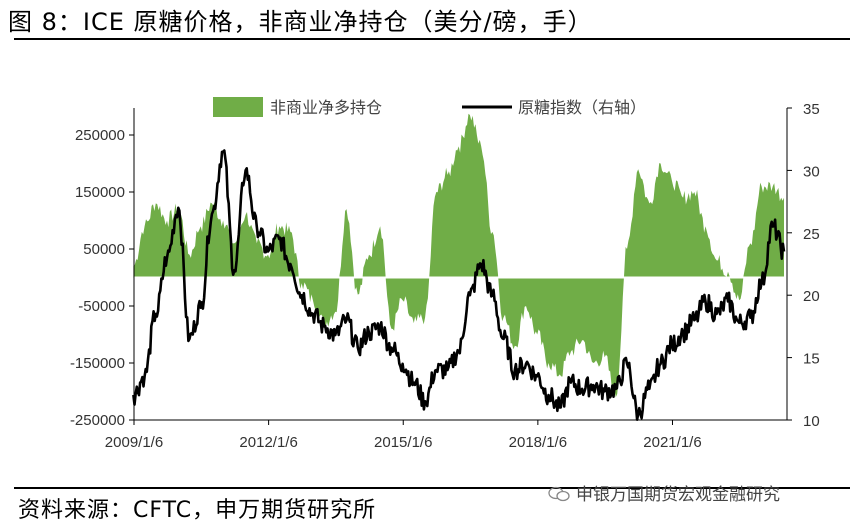  Describe the element at coordinates (134, 442) in the screenshot. I see `x-tick-label: 2009/1/6` at that location.